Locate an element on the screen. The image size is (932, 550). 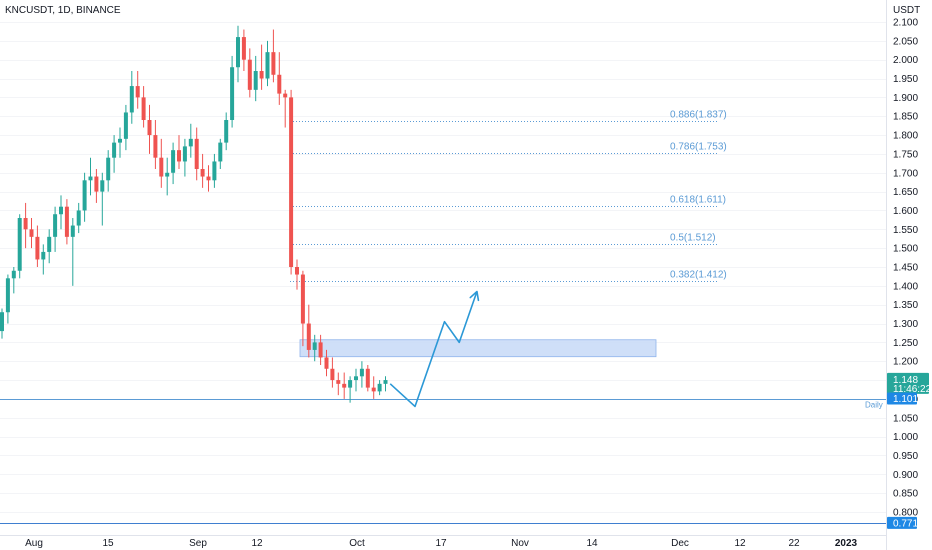
y-tick-label: 1.900 is located at coordinates (905, 98).